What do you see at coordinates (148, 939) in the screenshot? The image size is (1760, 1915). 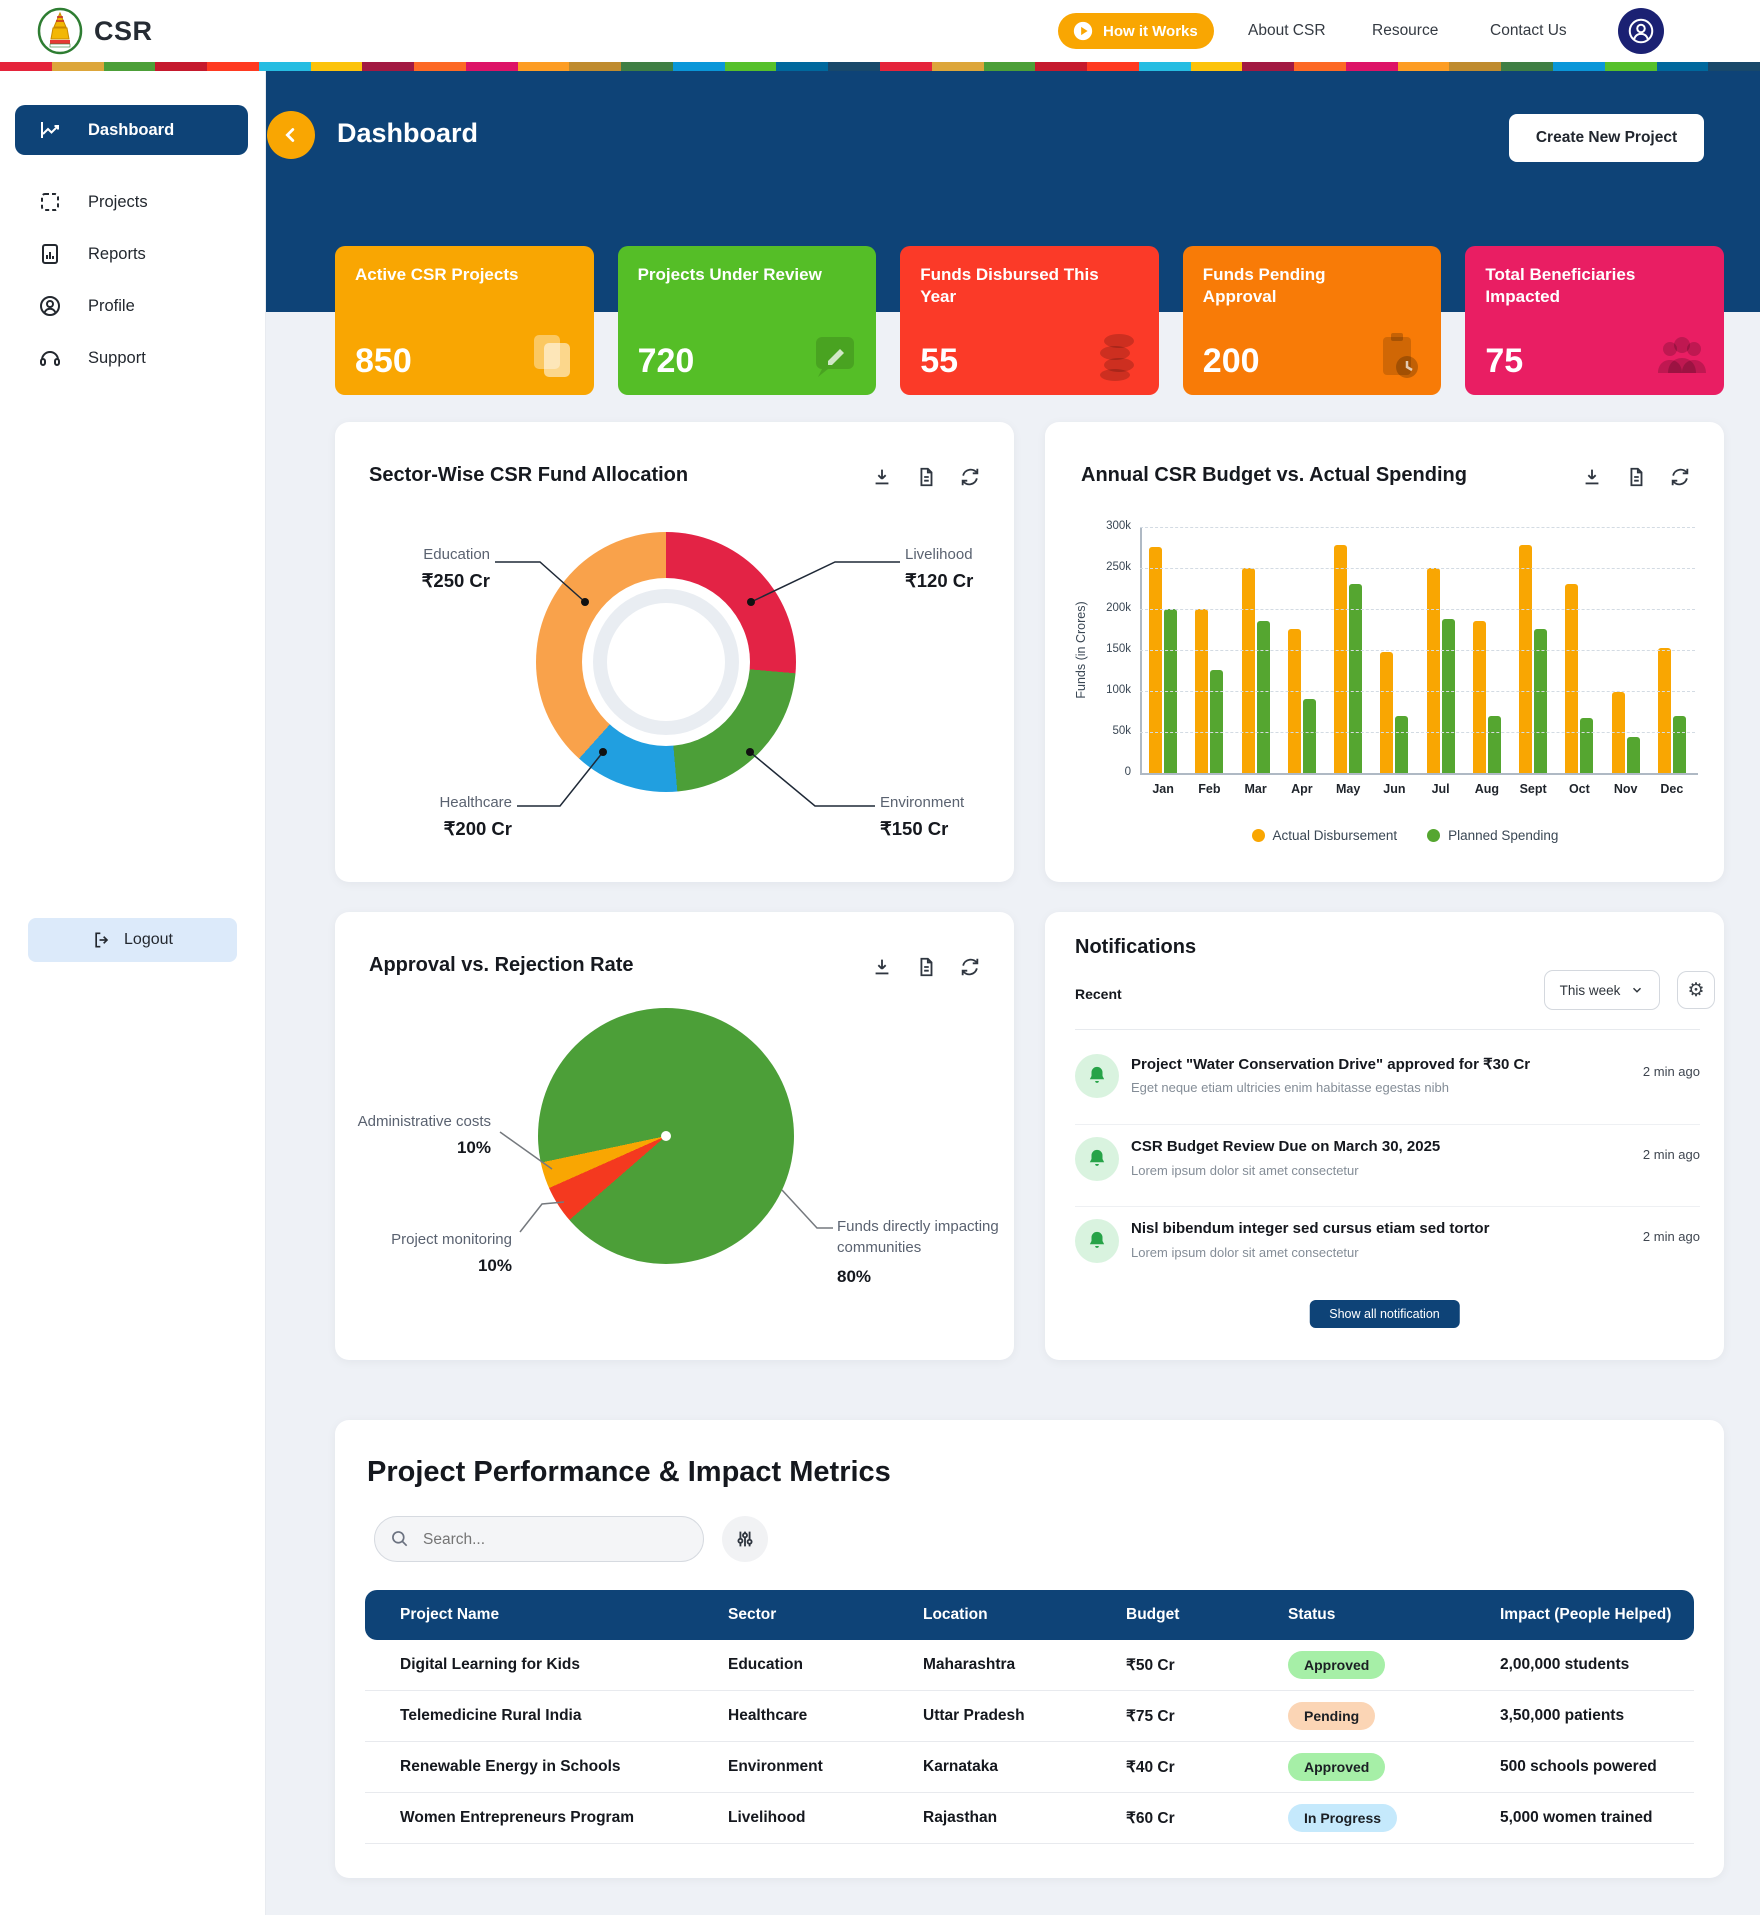 I see `logout-label: Logout` at bounding box center [148, 939].